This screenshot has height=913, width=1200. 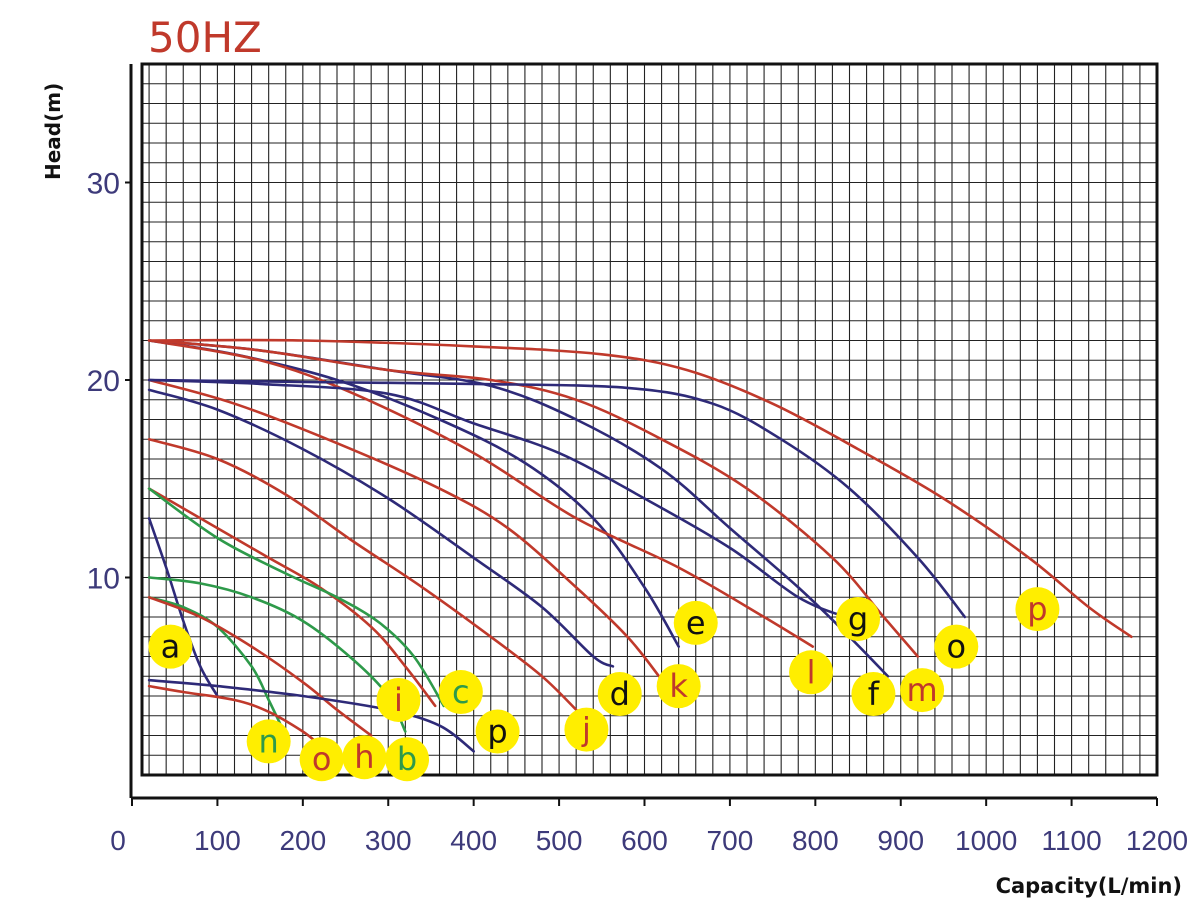 I want to click on curve-label-text: h, so click(x=364, y=757).